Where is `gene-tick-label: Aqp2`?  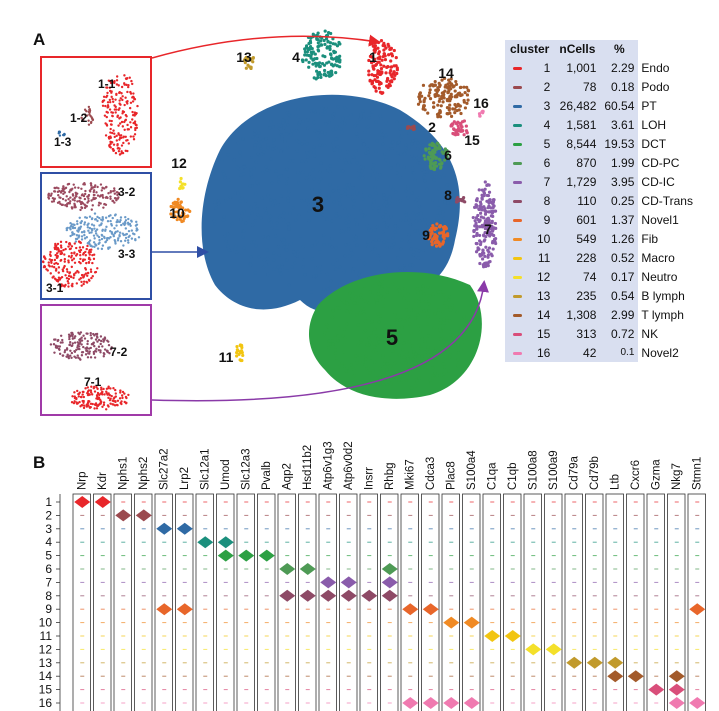
gene-tick-label: Aqp2 is located at coordinates (287, 476).